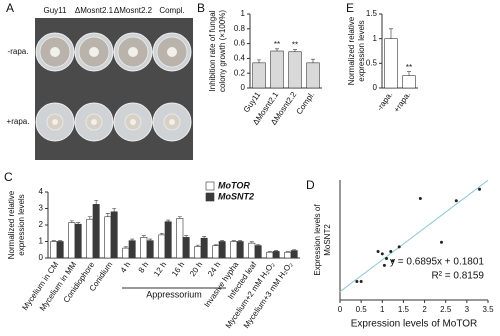 The width and height of the screenshot is (500, 336). What do you see at coordinates (178, 269) in the screenshot?
I see `x-tick-label: 16 h` at bounding box center [178, 269].